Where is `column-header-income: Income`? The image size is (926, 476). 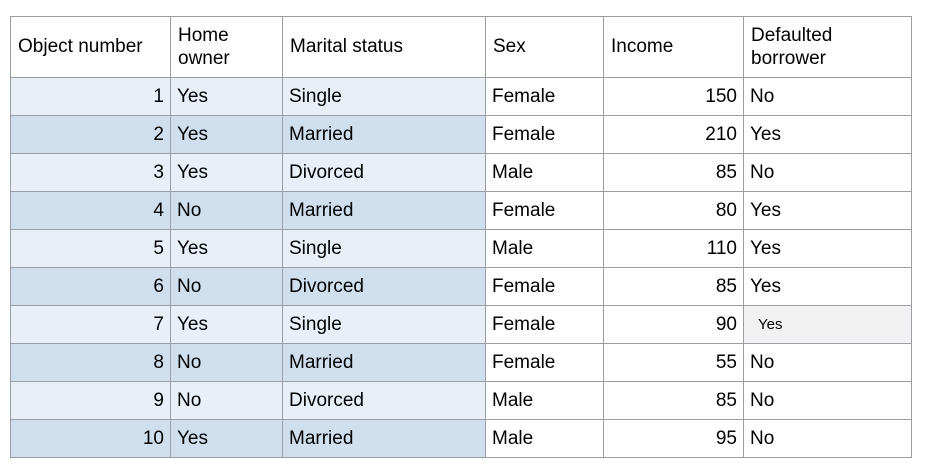
column-header-income: Income is located at coordinates (673, 47).